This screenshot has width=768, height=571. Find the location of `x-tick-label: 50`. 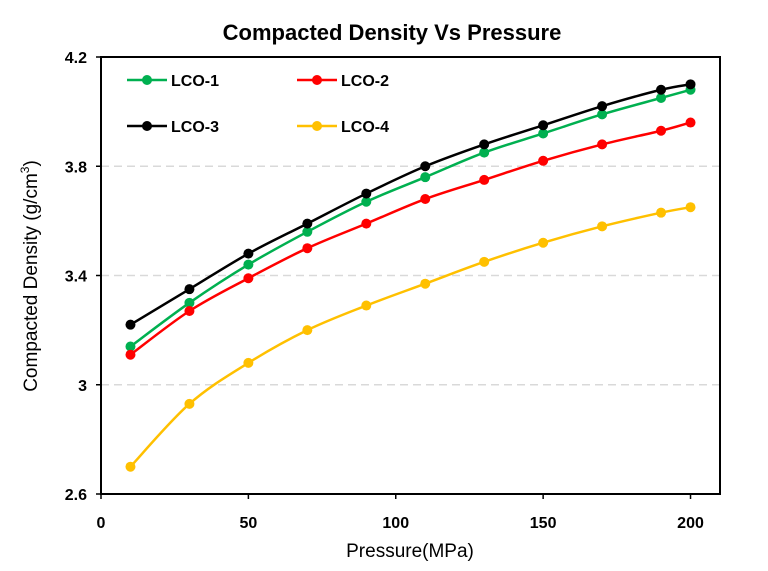

x-tick-label: 50 is located at coordinates (248, 523).